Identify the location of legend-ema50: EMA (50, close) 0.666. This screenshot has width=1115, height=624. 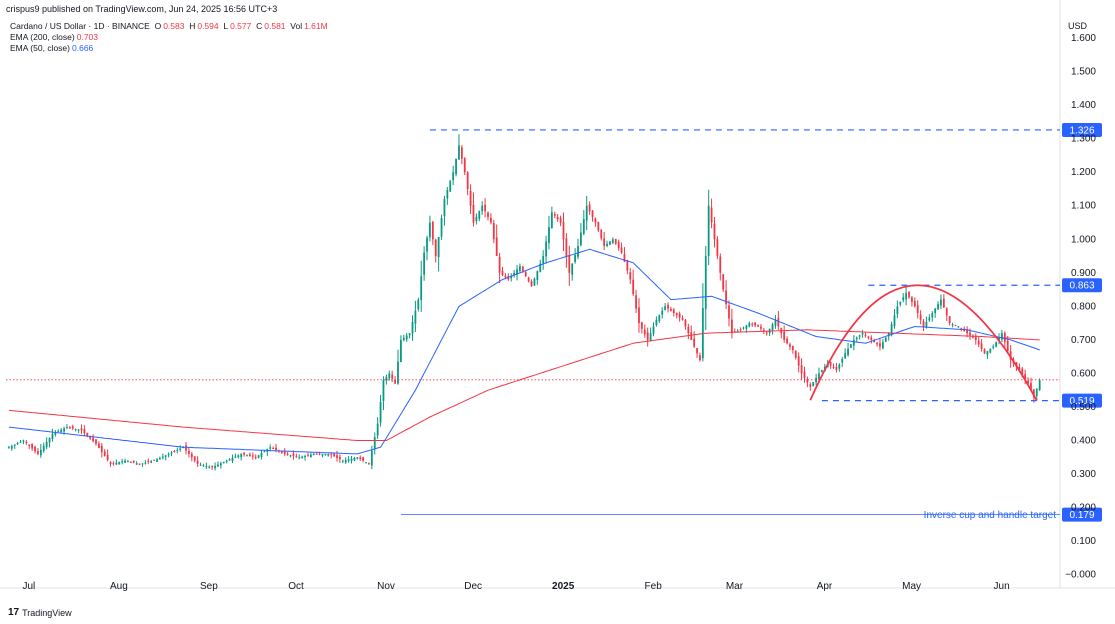
(52, 48).